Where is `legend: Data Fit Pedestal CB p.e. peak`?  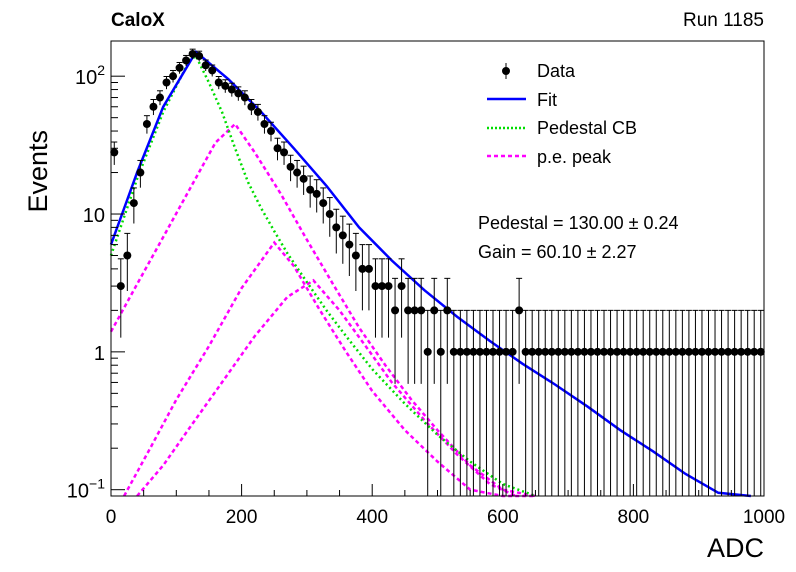
legend: Data Fit Pedestal CB p.e. peak is located at coordinates (562, 114).